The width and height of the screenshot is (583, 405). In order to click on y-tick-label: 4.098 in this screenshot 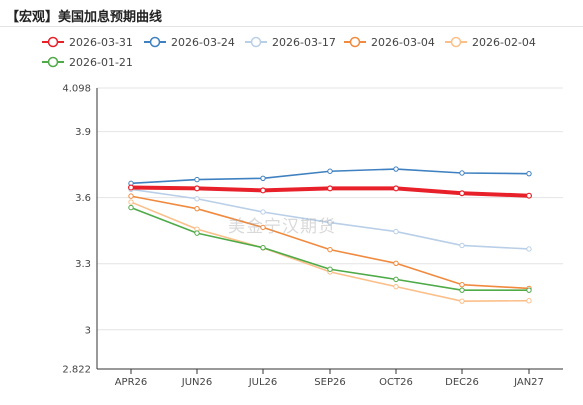, I will do `click(76, 89)`.